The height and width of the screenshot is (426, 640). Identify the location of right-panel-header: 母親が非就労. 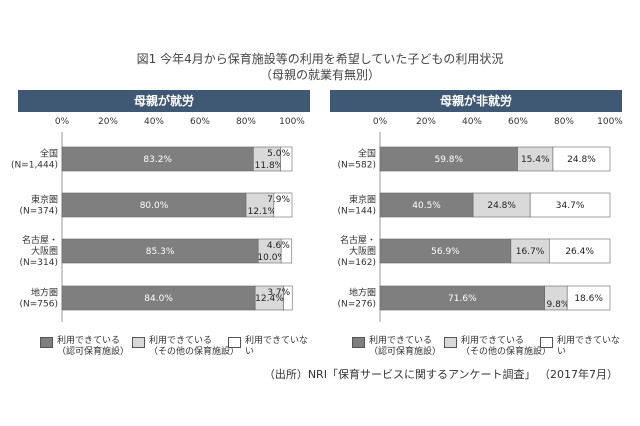
(476, 101).